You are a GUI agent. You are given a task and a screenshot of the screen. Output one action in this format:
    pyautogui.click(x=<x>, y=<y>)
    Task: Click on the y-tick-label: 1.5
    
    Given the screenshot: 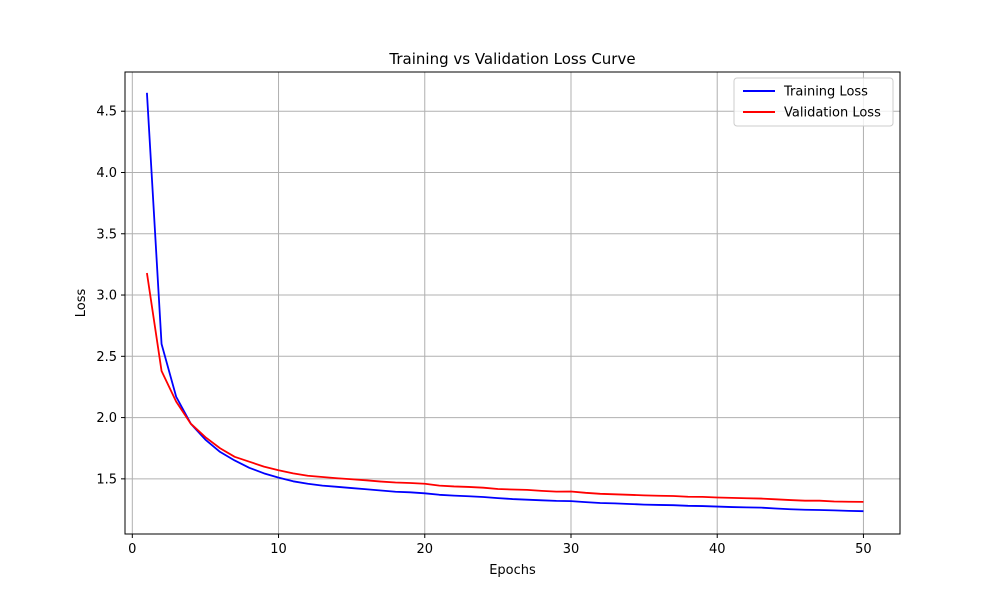 What is the action you would take?
    pyautogui.click(x=106, y=479)
    